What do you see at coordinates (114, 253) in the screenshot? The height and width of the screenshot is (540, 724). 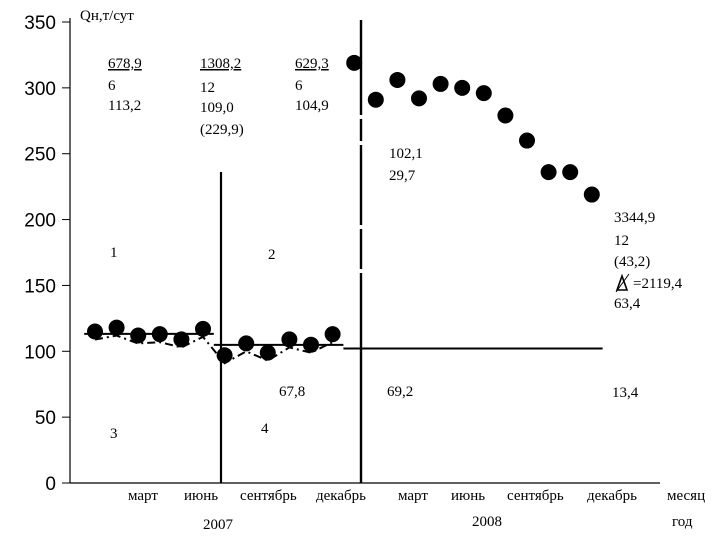 I see `region-label-1: 1` at bounding box center [114, 253].